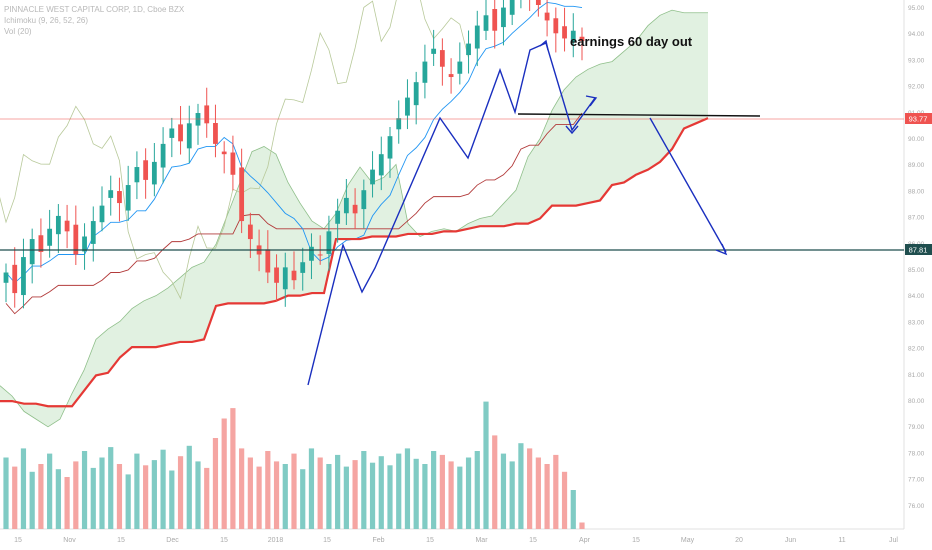 The image size is (932, 550). What do you see at coordinates (916, 218) in the screenshot?
I see `price-tick-label: 87.00` at bounding box center [916, 218].